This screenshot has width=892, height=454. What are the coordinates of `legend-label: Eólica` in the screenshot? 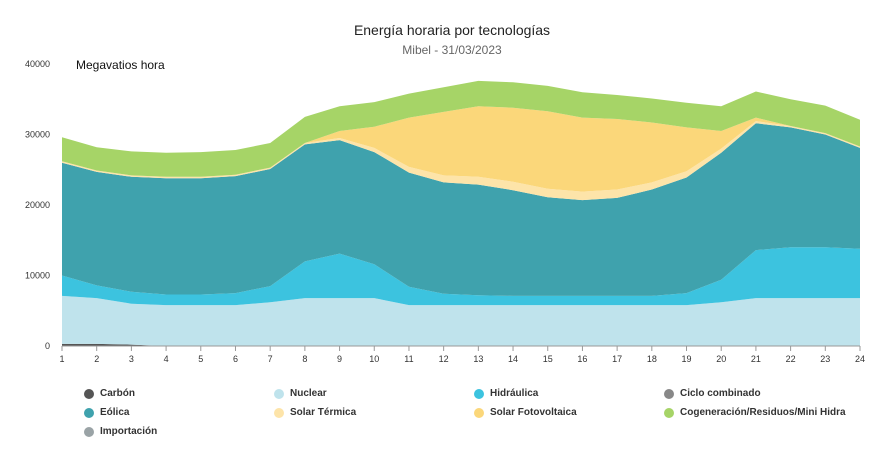 It's located at (115, 412).